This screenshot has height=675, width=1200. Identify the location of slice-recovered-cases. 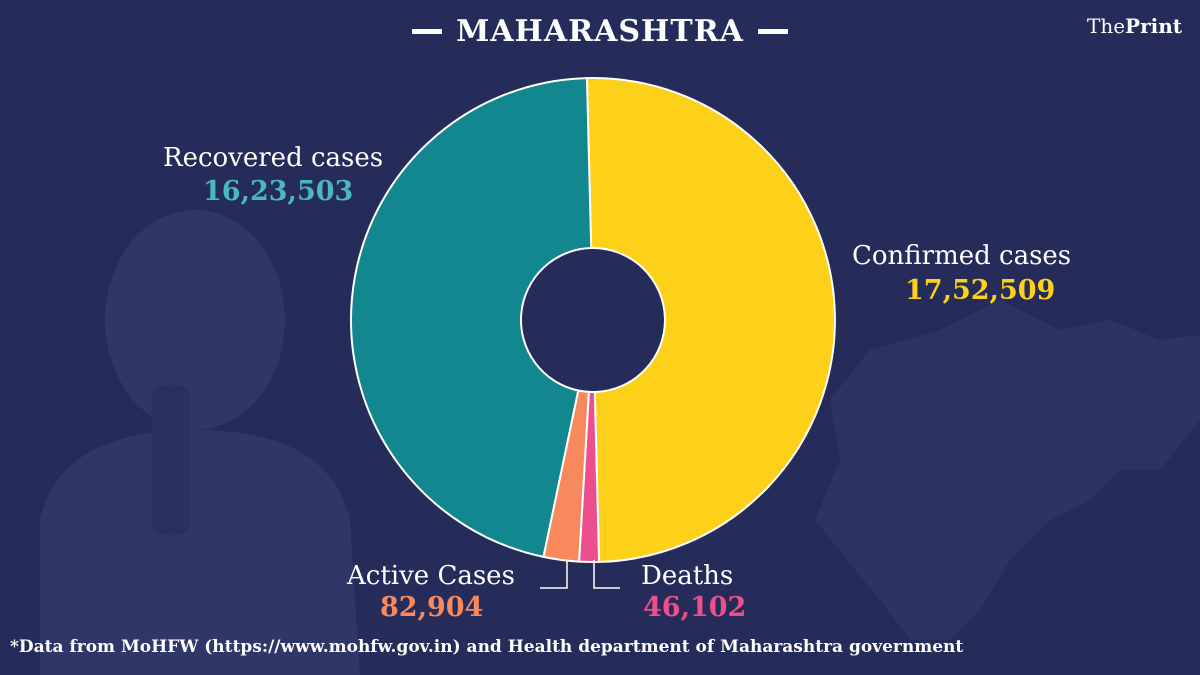
(471, 318).